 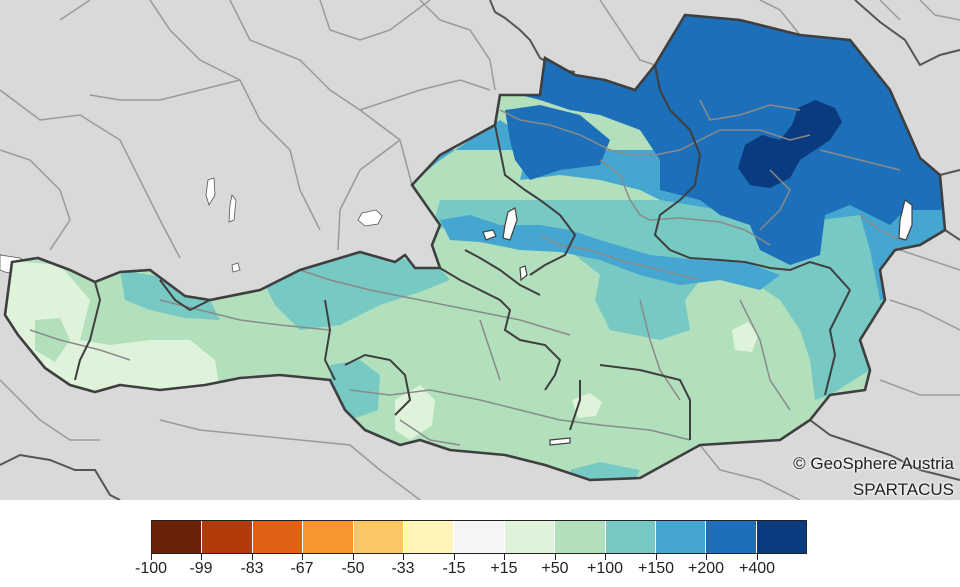 I want to click on legend-color-bar, so click(x=479, y=537).